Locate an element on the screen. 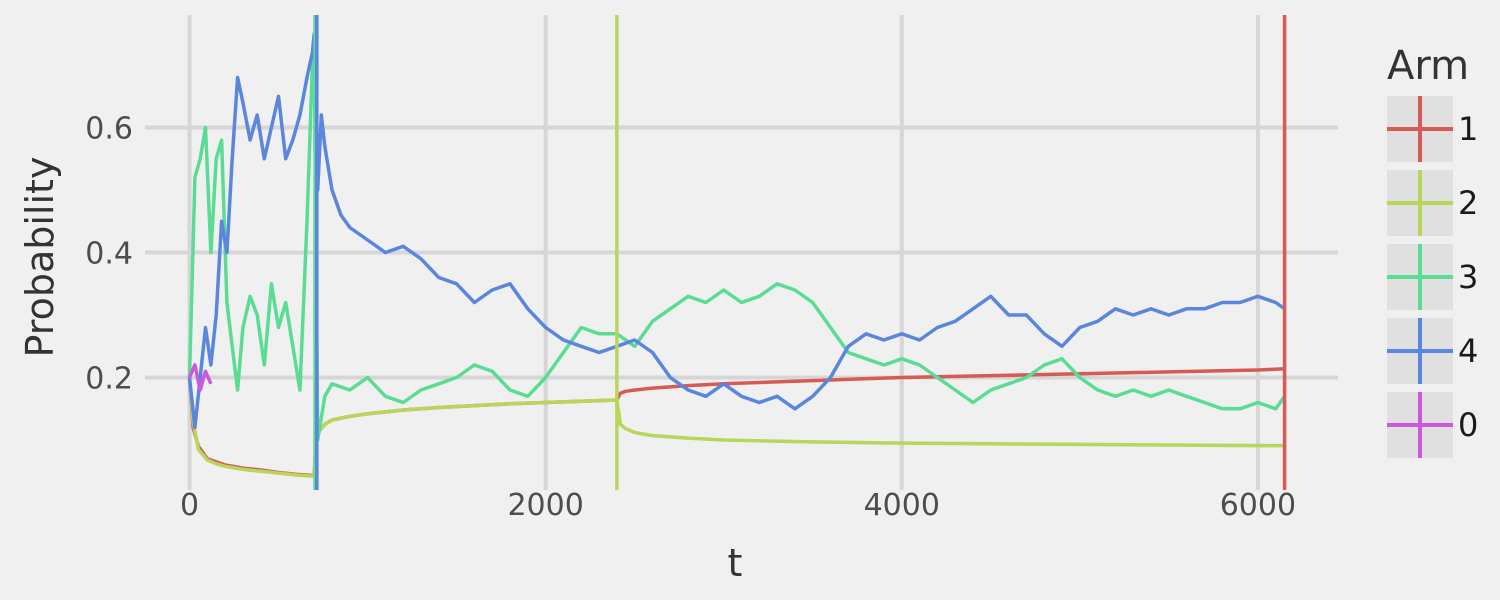 Image resolution: width=1500 pixels, height=600 pixels. legend-title: Arm is located at coordinates (1428, 66).